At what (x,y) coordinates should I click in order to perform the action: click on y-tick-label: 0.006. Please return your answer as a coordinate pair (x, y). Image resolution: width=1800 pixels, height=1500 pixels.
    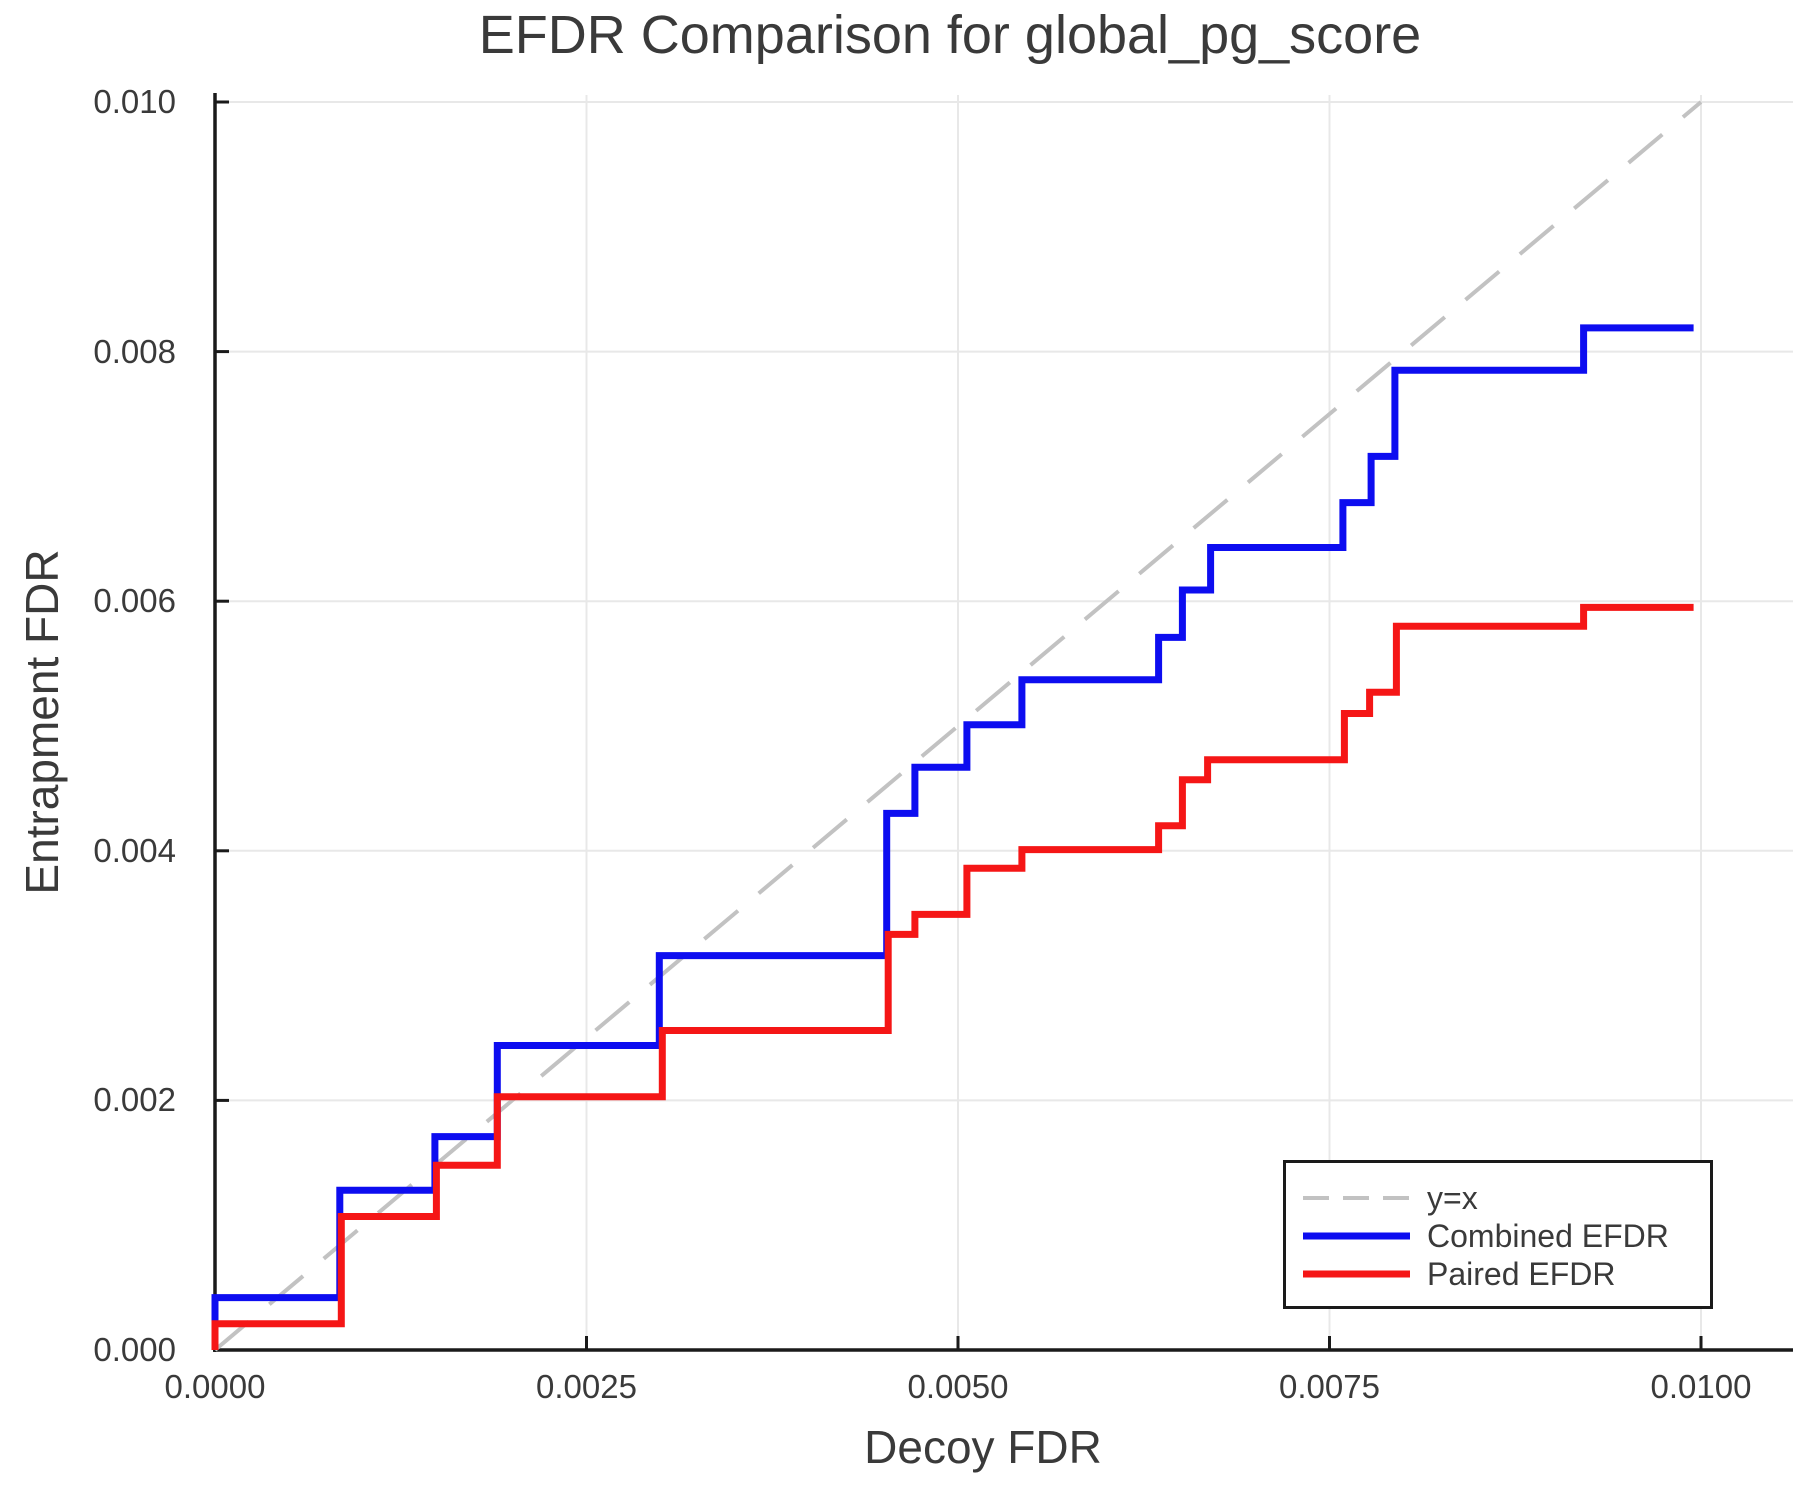
    Looking at the image, I should click on (134, 601).